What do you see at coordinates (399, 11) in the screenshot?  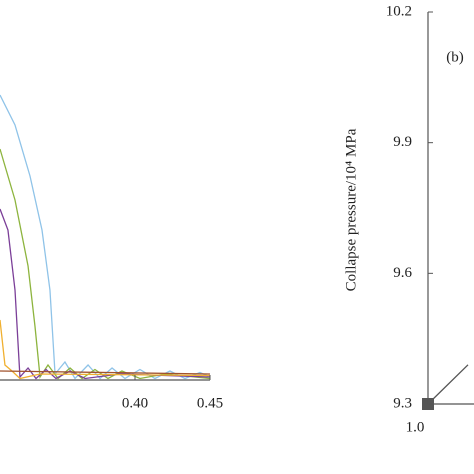 I see `y-tick-label: 10.2` at bounding box center [399, 11].